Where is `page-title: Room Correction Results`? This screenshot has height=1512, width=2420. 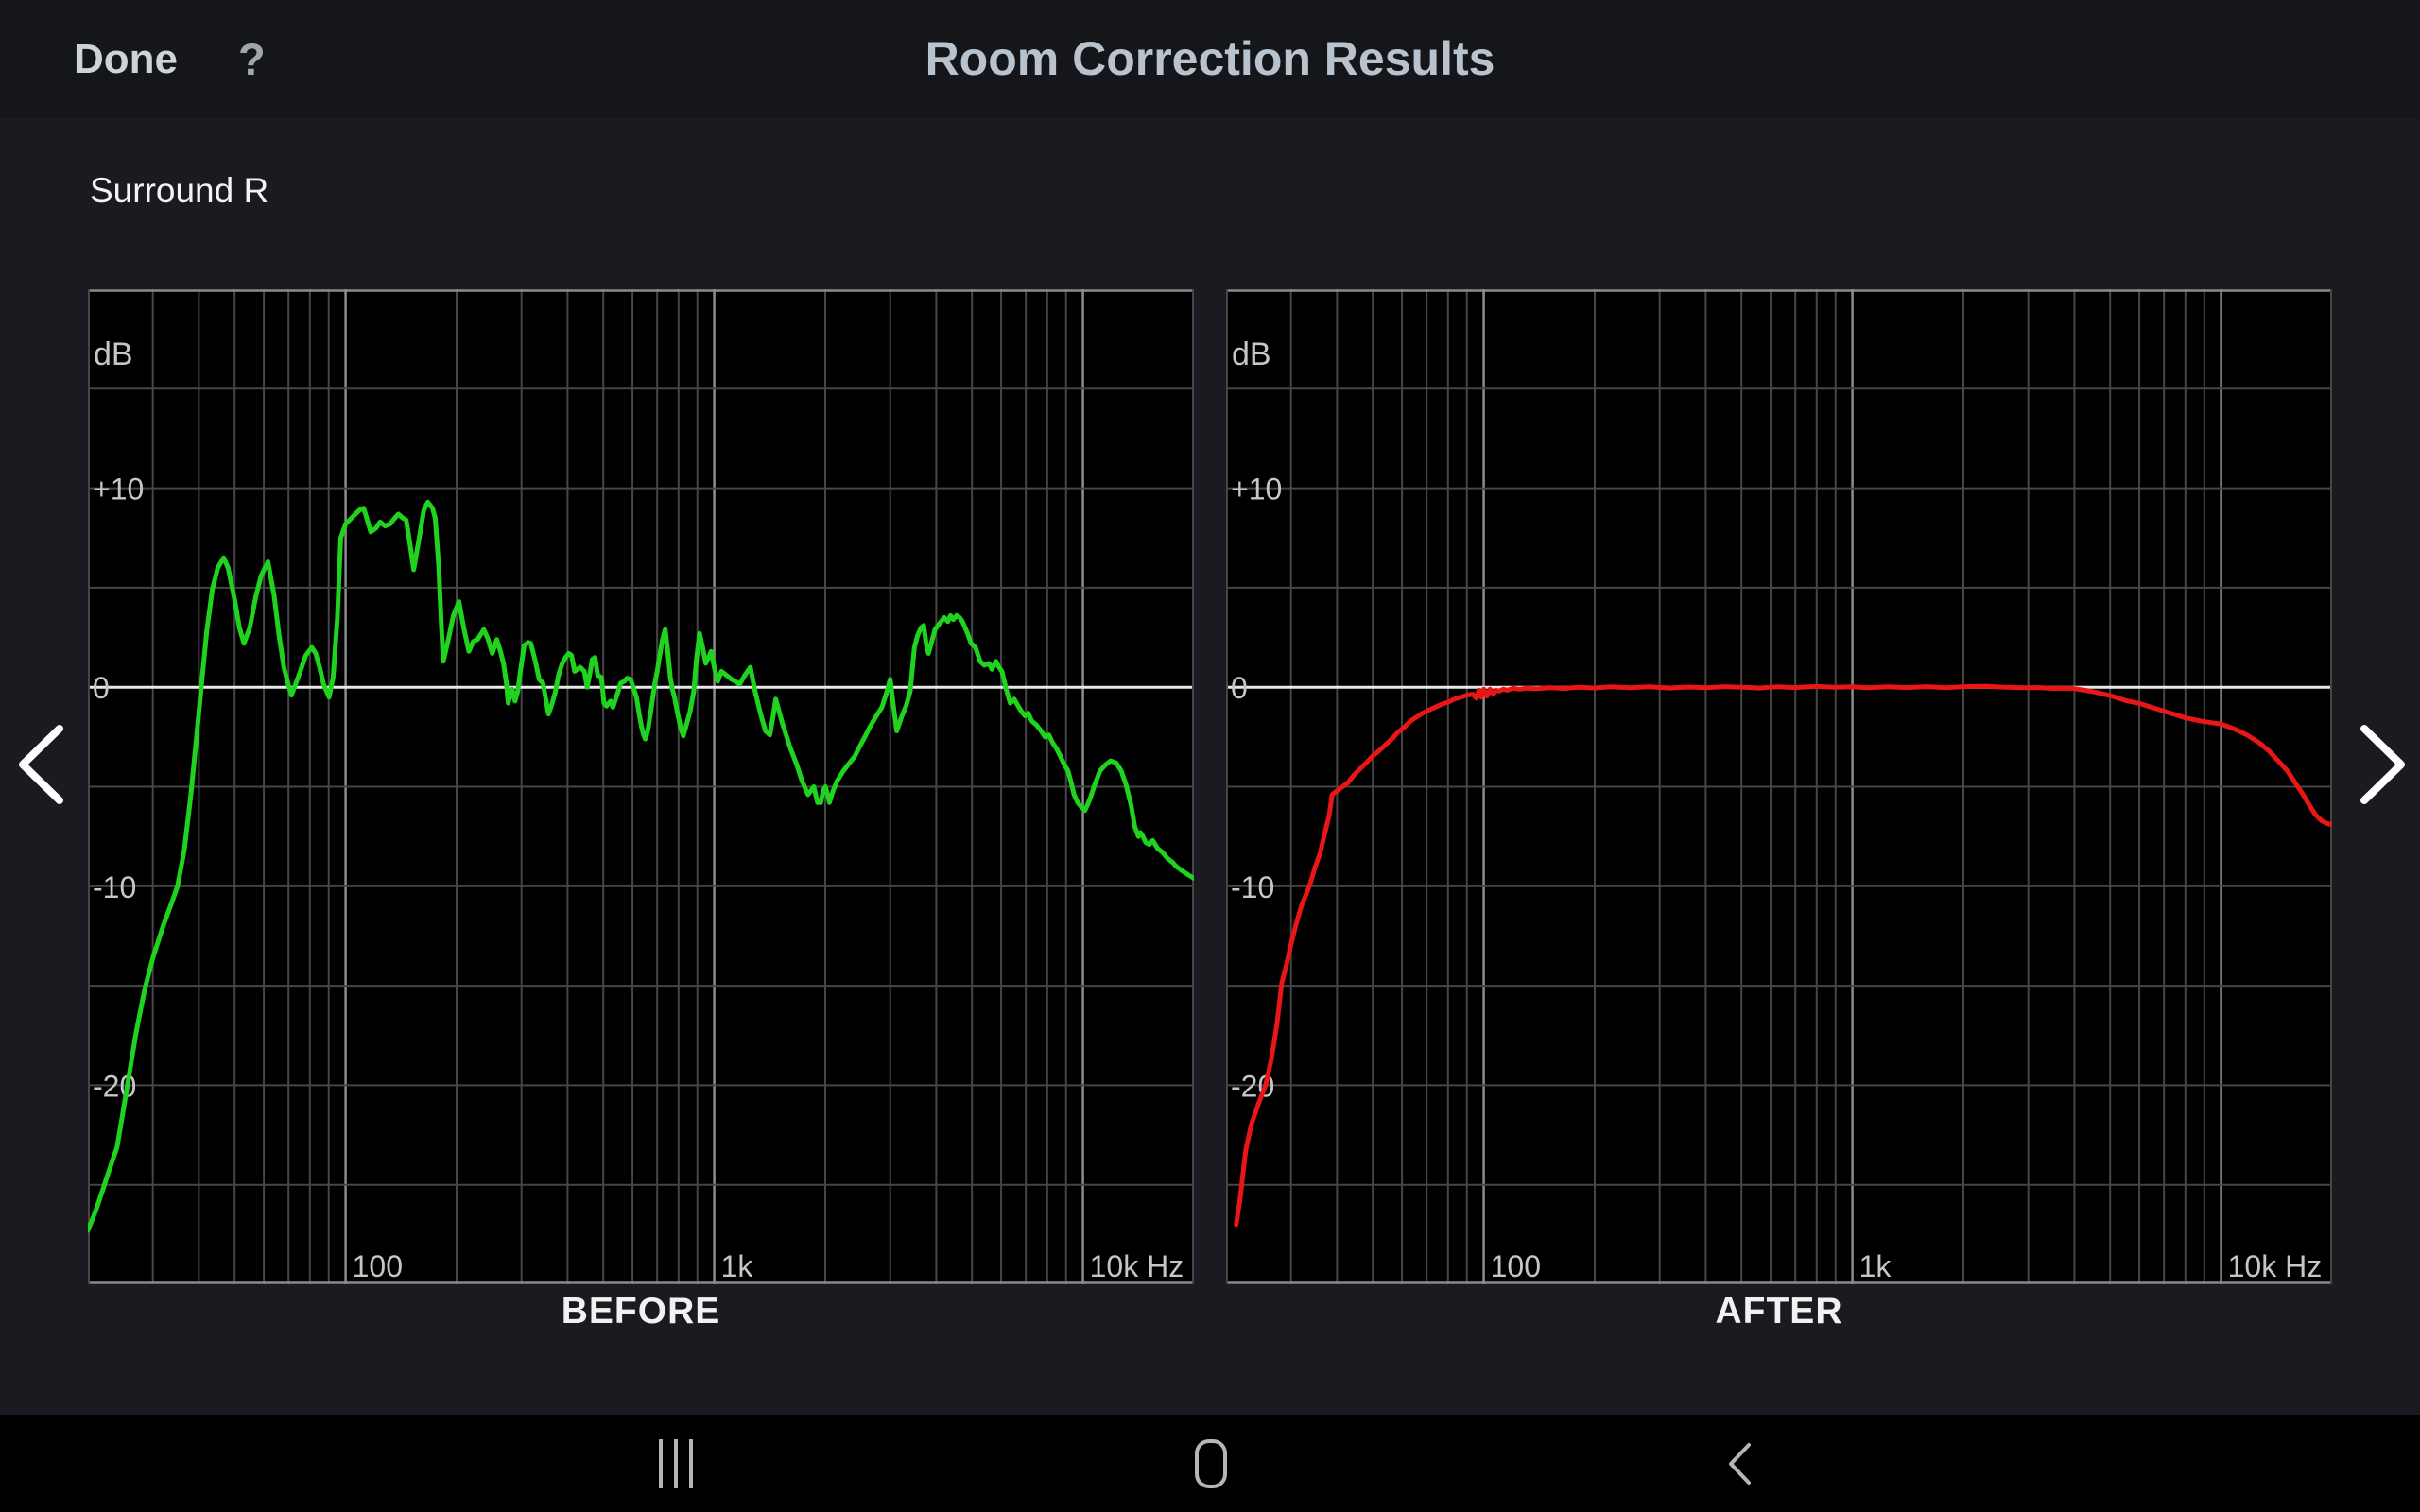 page-title: Room Correction Results is located at coordinates (1210, 58).